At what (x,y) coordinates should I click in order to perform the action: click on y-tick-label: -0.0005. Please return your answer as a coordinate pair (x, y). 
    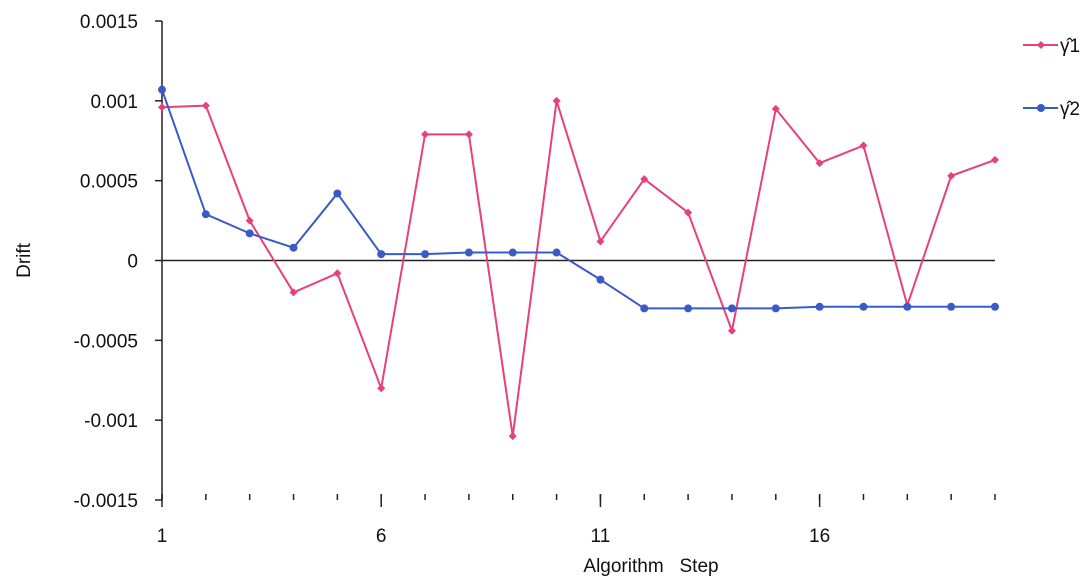
    Looking at the image, I should click on (106, 341).